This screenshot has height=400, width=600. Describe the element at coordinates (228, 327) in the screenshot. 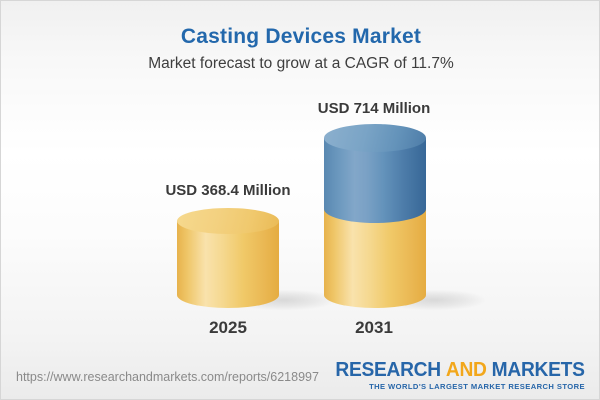

I see `axis-label-2025: 2025` at that location.